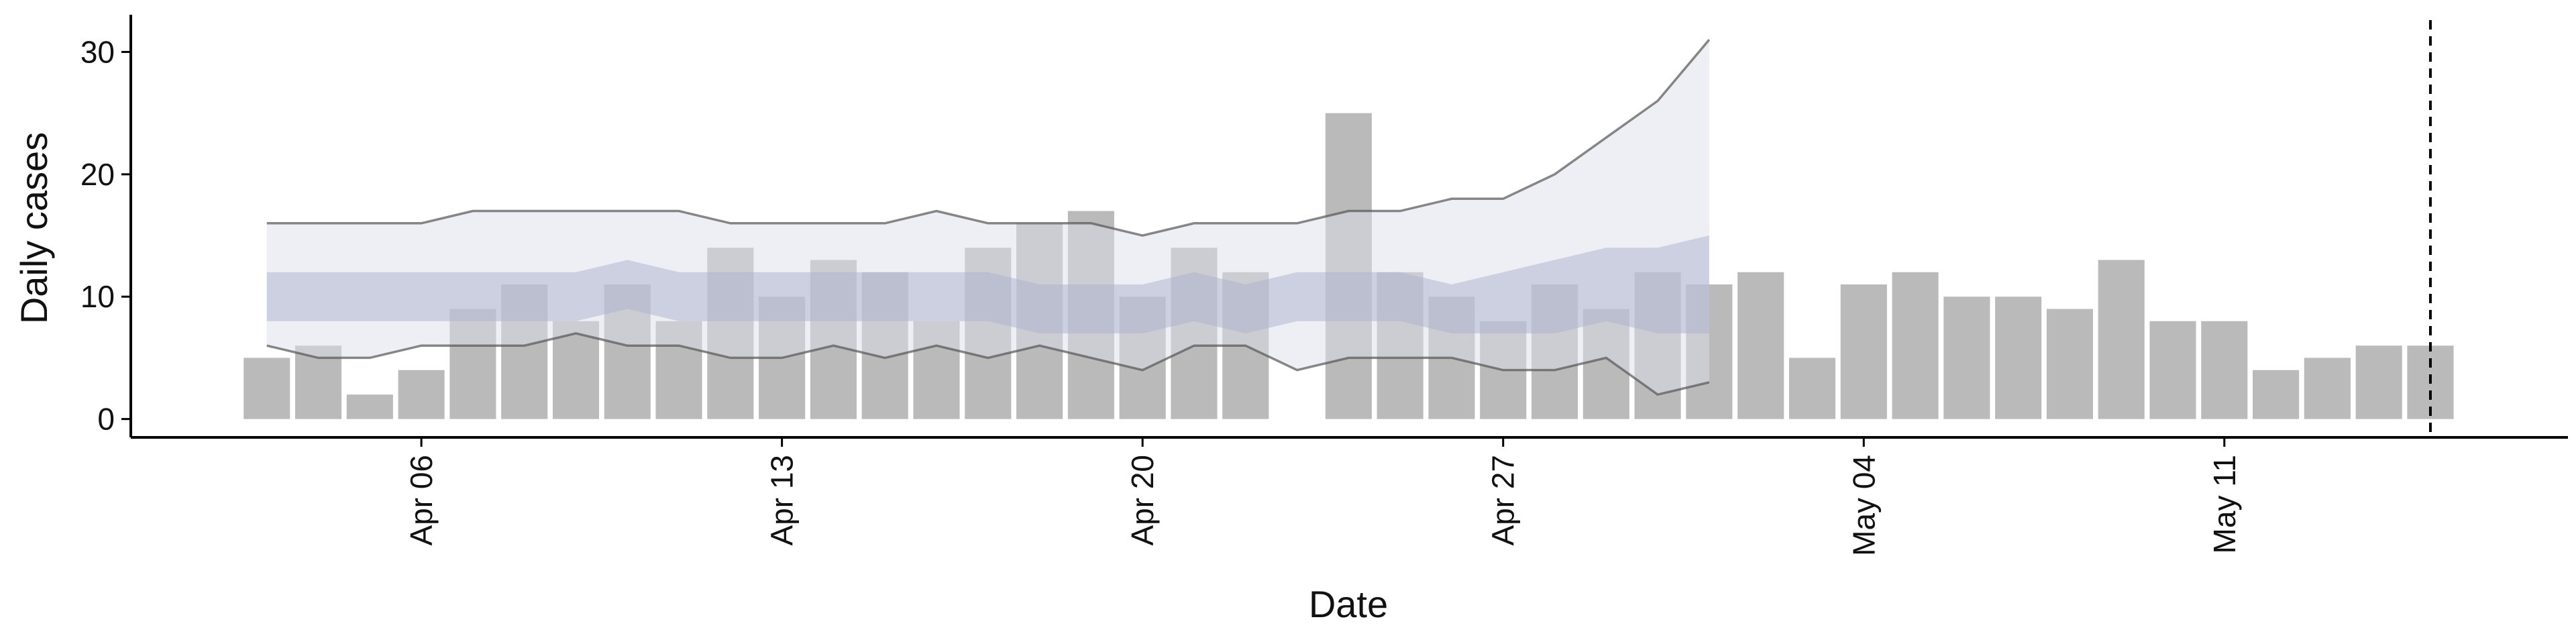 Image resolution: width=2576 pixels, height=644 pixels. I want to click on x-axis-label: Date, so click(1348, 604).